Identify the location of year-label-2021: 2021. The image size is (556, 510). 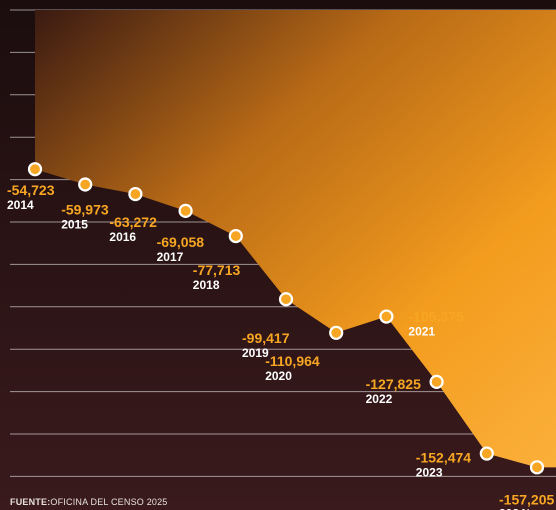
(421, 332).